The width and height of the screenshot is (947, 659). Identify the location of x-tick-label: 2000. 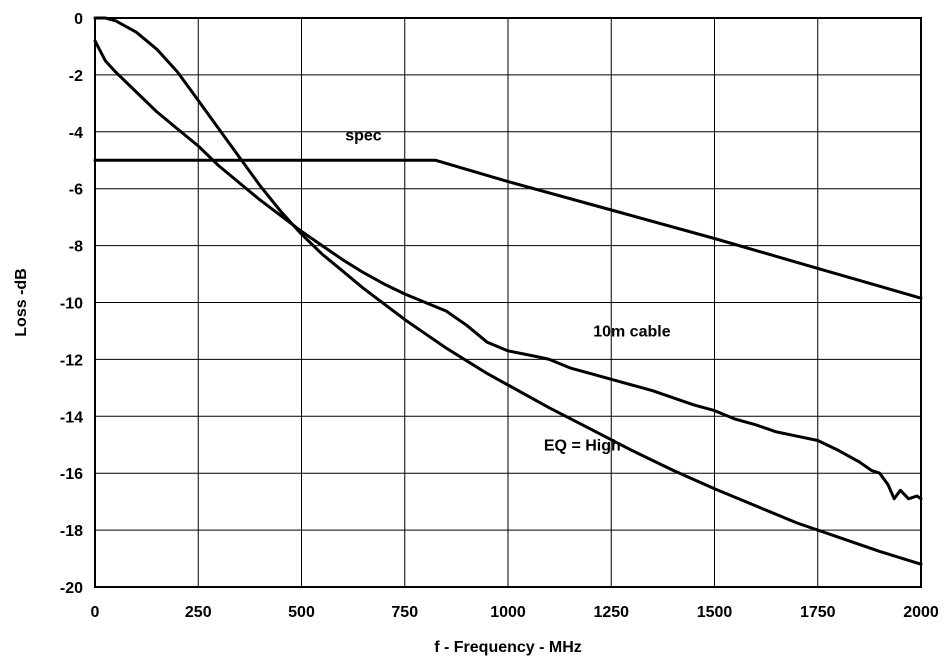
(921, 612).